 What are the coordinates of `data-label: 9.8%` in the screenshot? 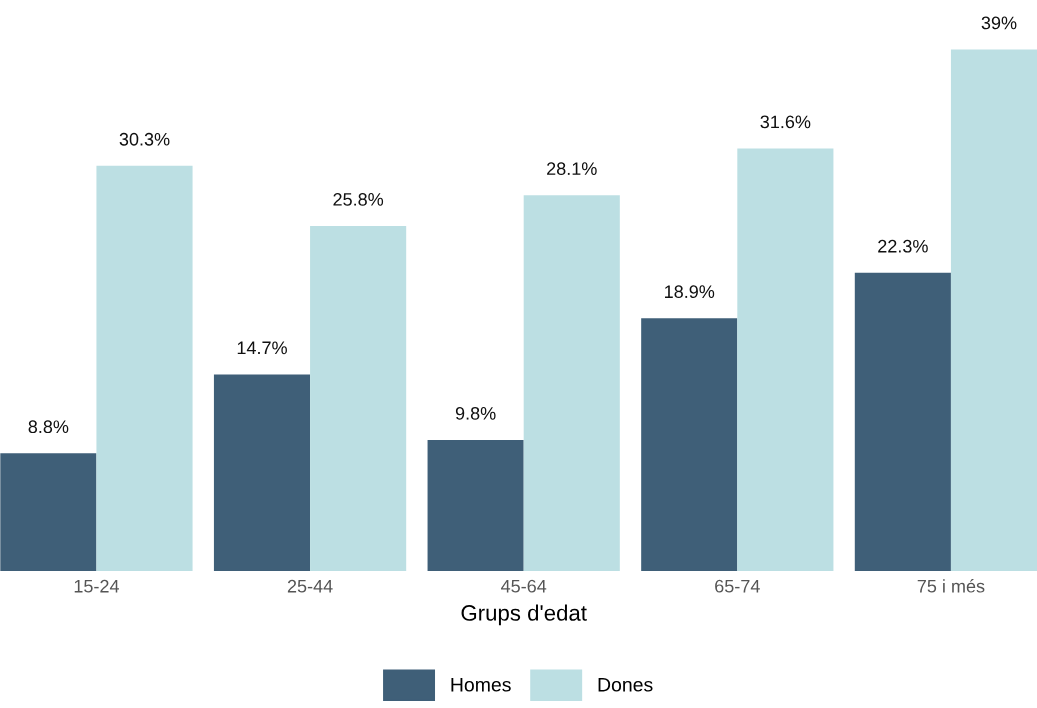 It's located at (475, 413).